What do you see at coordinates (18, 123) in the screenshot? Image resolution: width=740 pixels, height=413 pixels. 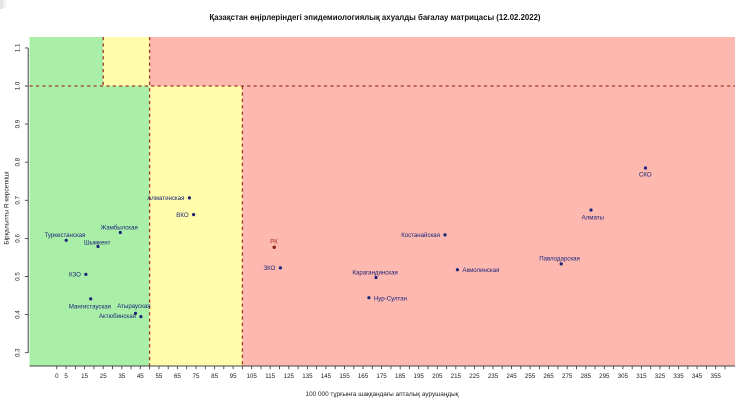 I see `svg-text: 0.9` at bounding box center [18, 123].